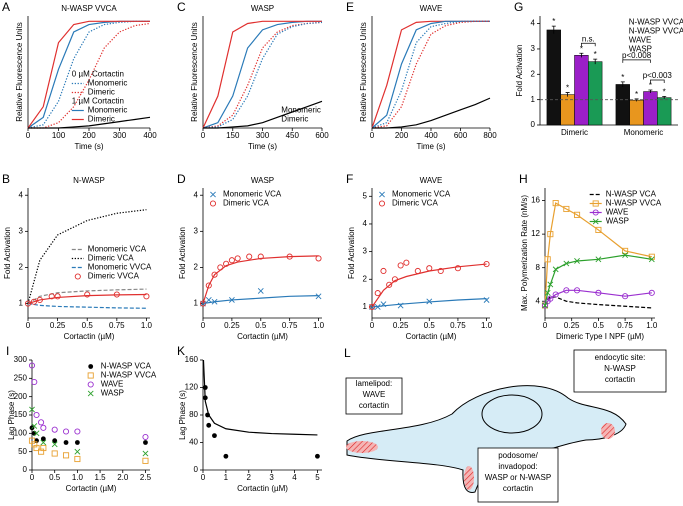 This screenshot has width=683, height=506. I want to click on annotation: p<0.003, so click(658, 75).